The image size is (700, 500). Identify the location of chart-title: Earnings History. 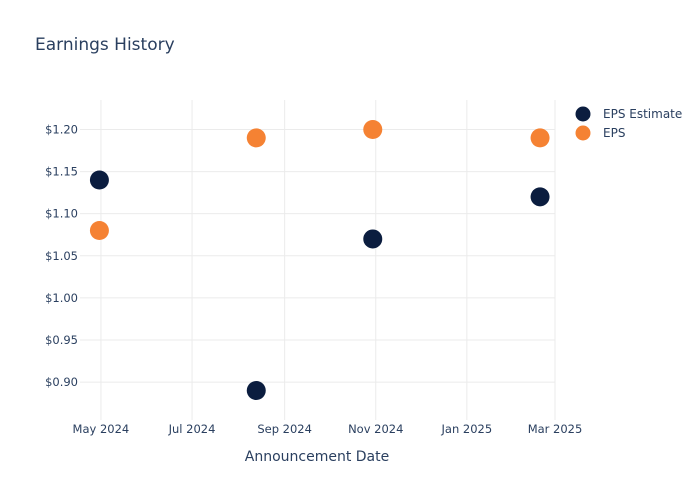
(105, 45).